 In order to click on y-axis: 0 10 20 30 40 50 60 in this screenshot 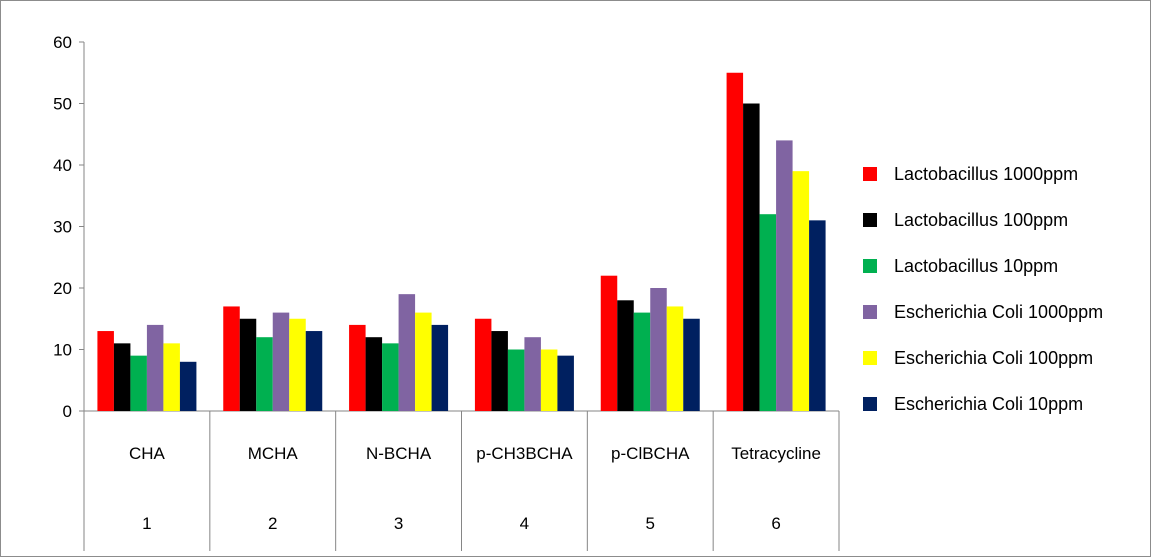, I will do `click(69, 227)`.